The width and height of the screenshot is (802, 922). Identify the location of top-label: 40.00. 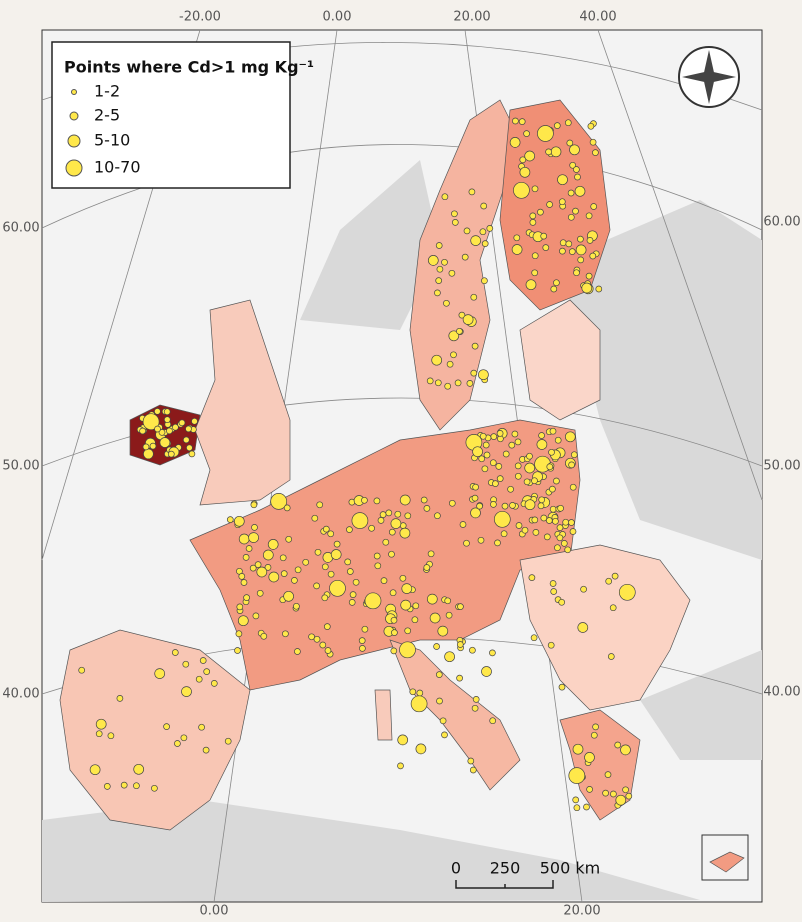
(597, 17).